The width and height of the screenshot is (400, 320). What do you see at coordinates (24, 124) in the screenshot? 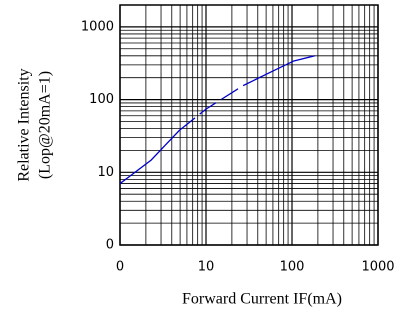
I see `y-axis-label: Relative Intensity` at bounding box center [24, 124].